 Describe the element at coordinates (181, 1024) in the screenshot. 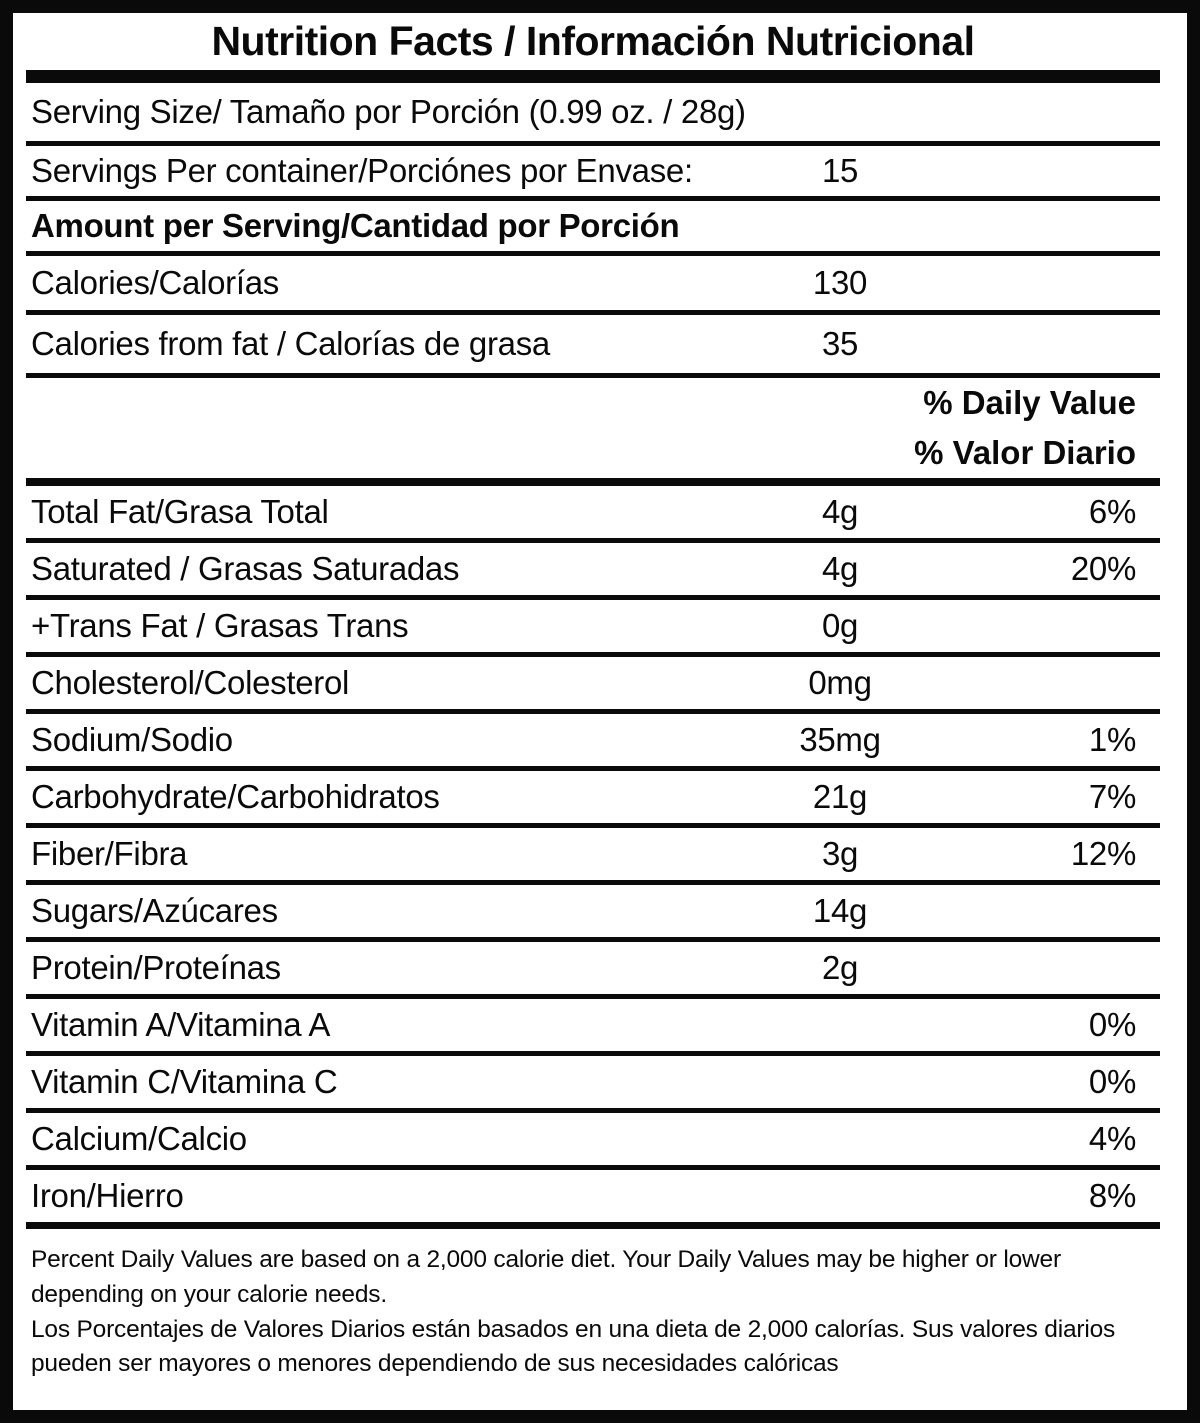

I see `nutrient-label: Vitamin A/Vitamina A` at that location.